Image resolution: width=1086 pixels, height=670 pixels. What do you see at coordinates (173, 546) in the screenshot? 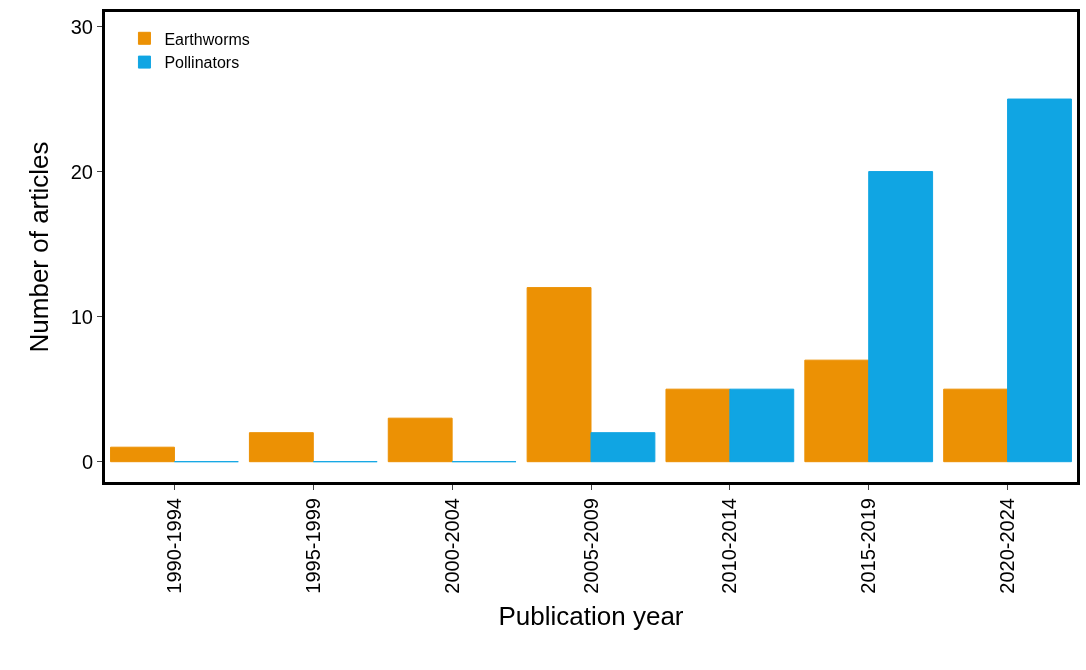
I see `x-tick-label: 1990-1994` at bounding box center [173, 546].